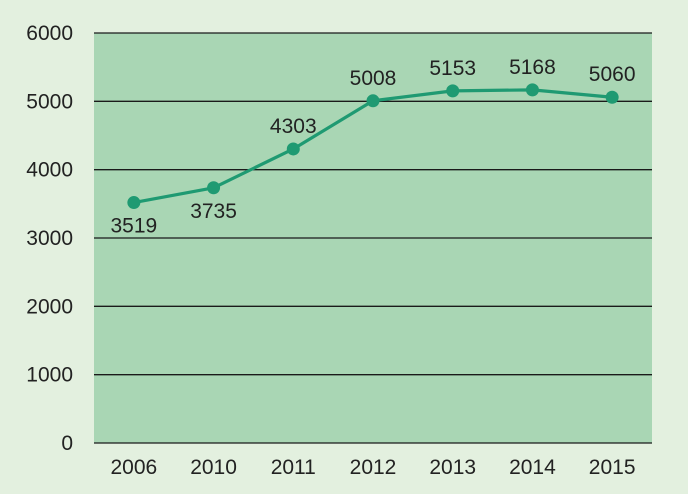 This screenshot has height=494, width=688. Describe the element at coordinates (612, 74) in the screenshot. I see `data-label-2015: 5060` at that location.